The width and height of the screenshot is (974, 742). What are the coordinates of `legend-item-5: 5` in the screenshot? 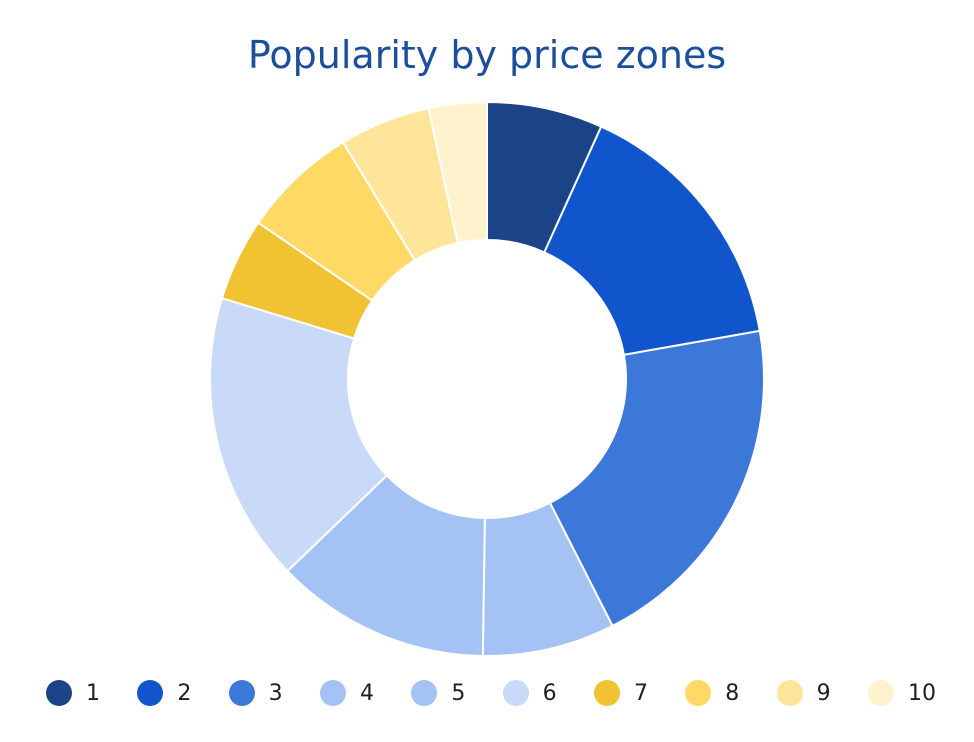 It's located at (438, 693).